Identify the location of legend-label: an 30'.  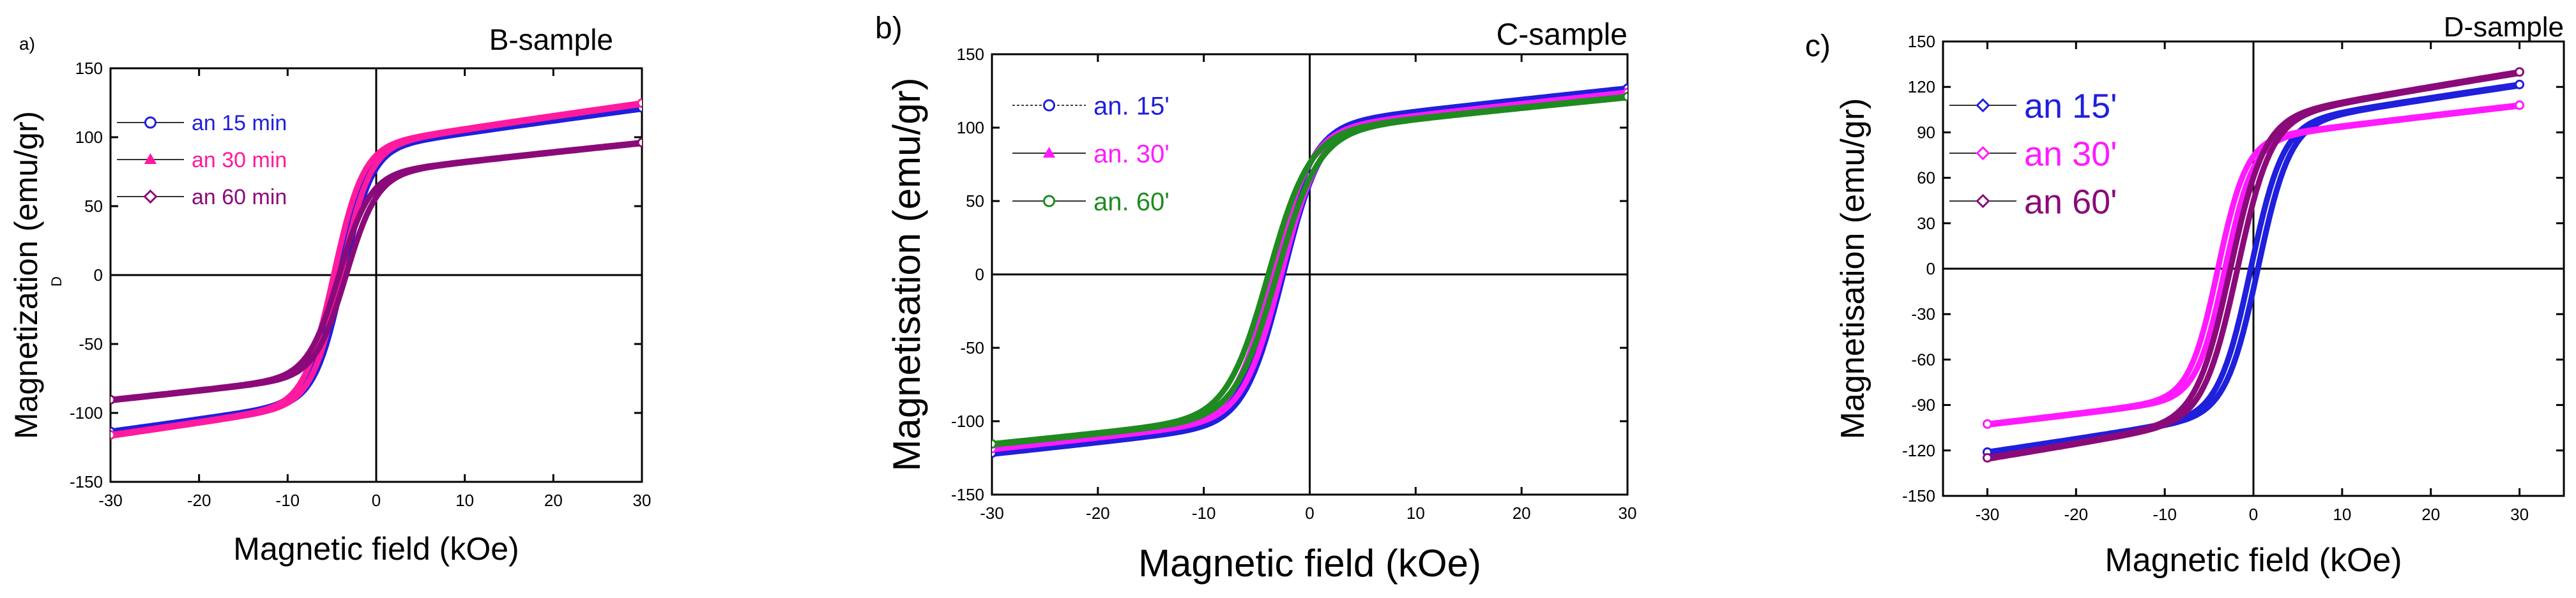
(2070, 154).